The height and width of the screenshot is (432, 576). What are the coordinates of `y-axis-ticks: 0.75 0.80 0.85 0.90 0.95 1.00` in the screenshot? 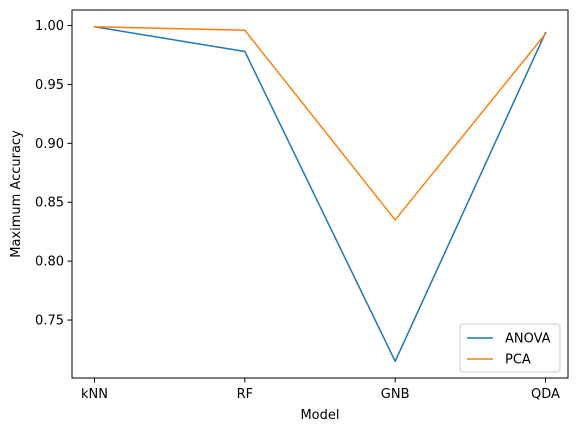 It's located at (53, 174).